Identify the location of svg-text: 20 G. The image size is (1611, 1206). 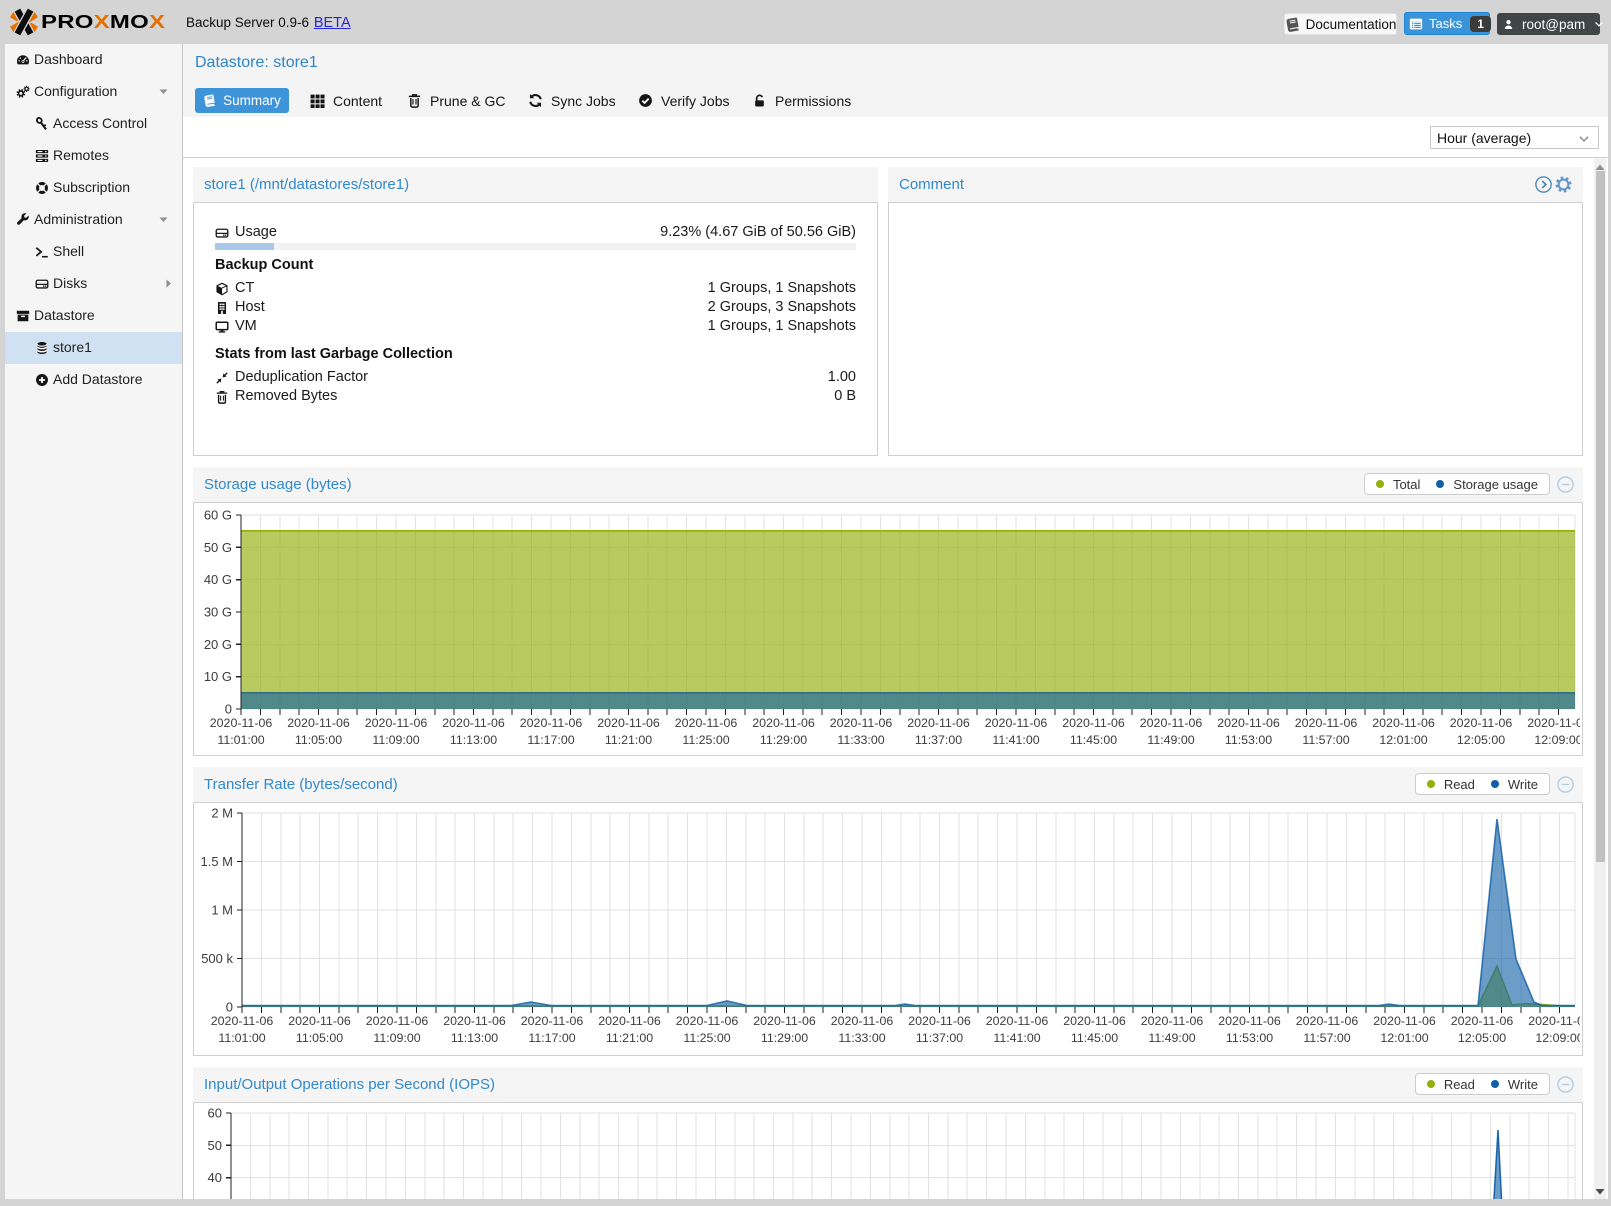
(218, 644).